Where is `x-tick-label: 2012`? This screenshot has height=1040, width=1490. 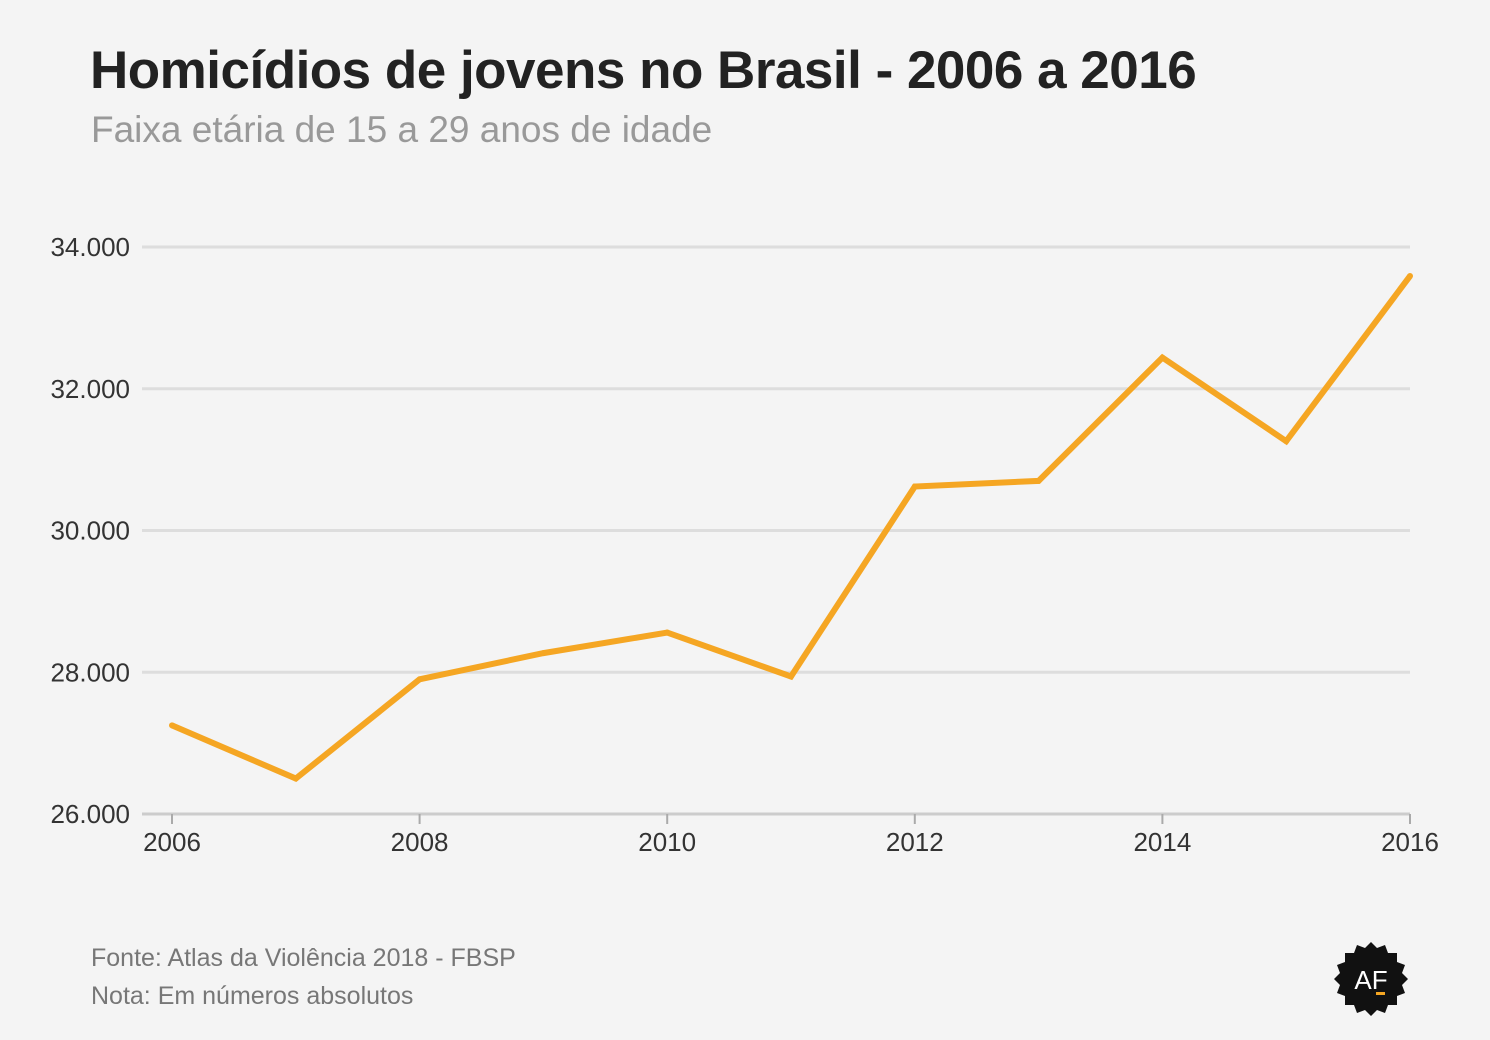 x-tick-label: 2012 is located at coordinates (915, 842).